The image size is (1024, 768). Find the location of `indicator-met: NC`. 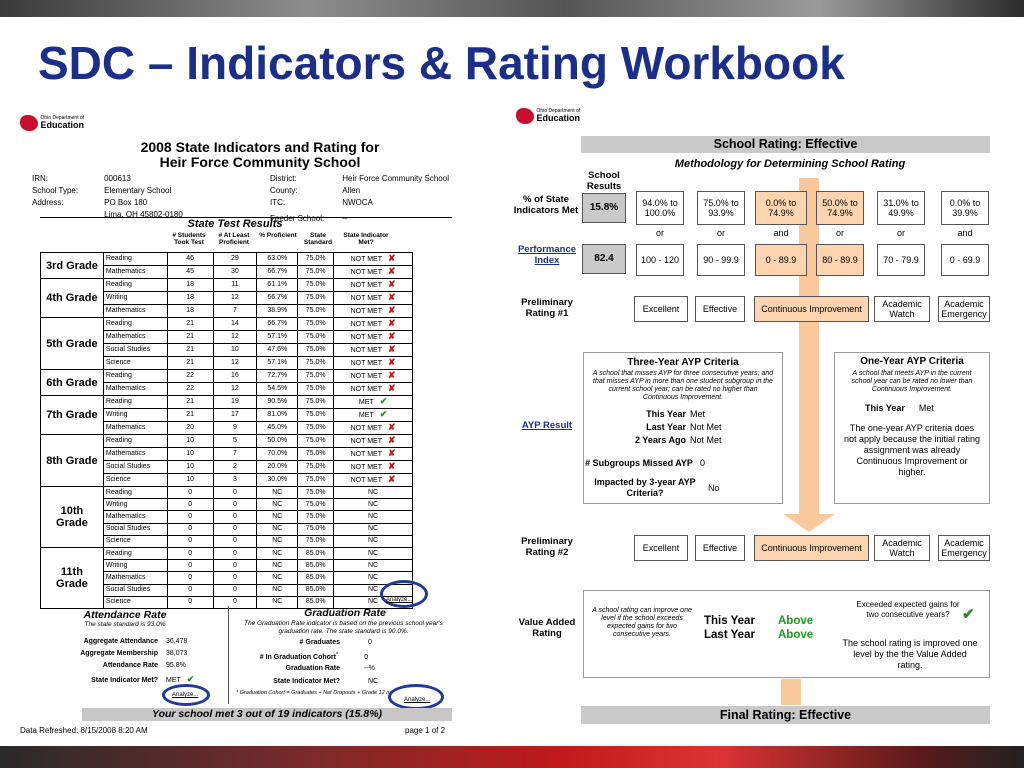

indicator-met: NC is located at coordinates (373, 517).